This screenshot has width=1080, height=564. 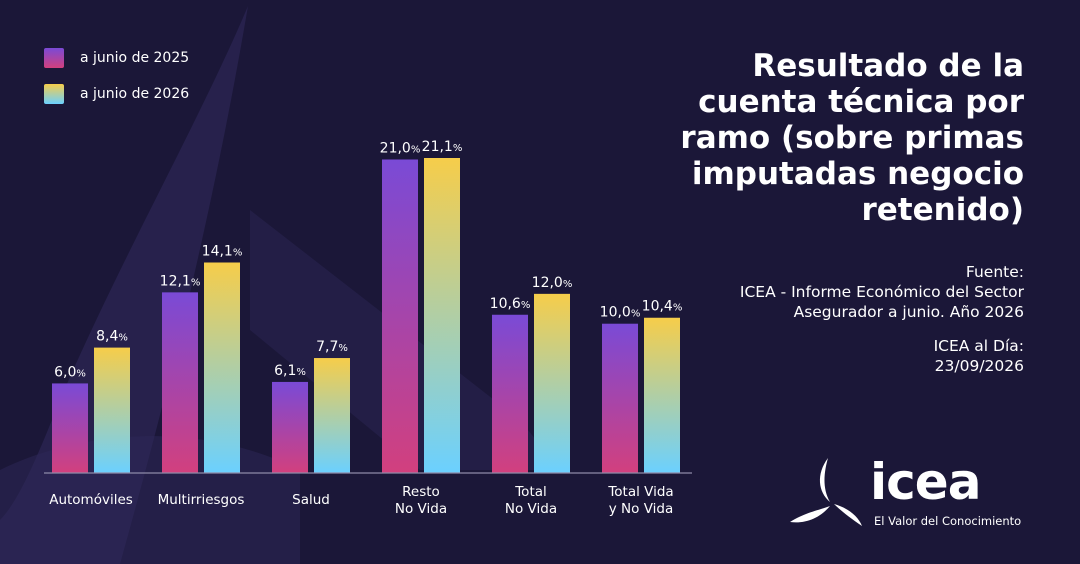 What do you see at coordinates (112, 337) in the screenshot?
I see `data-label-2026-0: 8,4%` at bounding box center [112, 337].